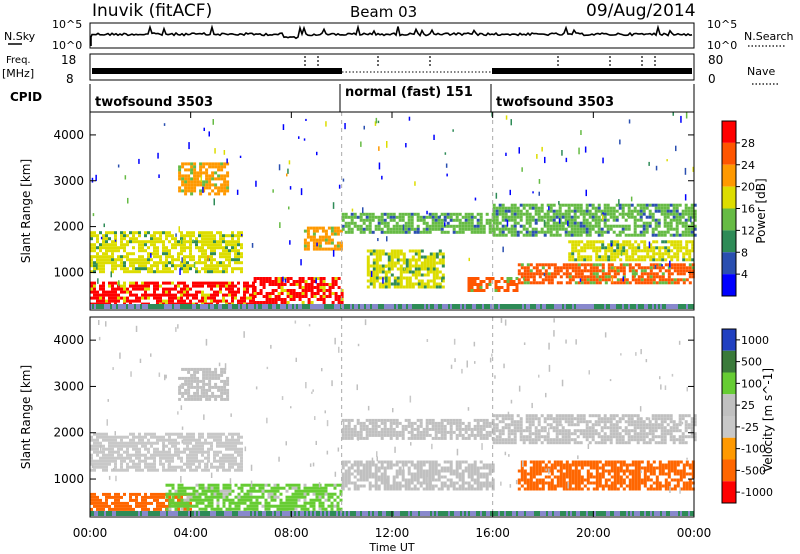 The width and height of the screenshot is (800, 554). Describe the element at coordinates (744, 274) in the screenshot. I see `power-colorbar-tick-4: 4` at that location.